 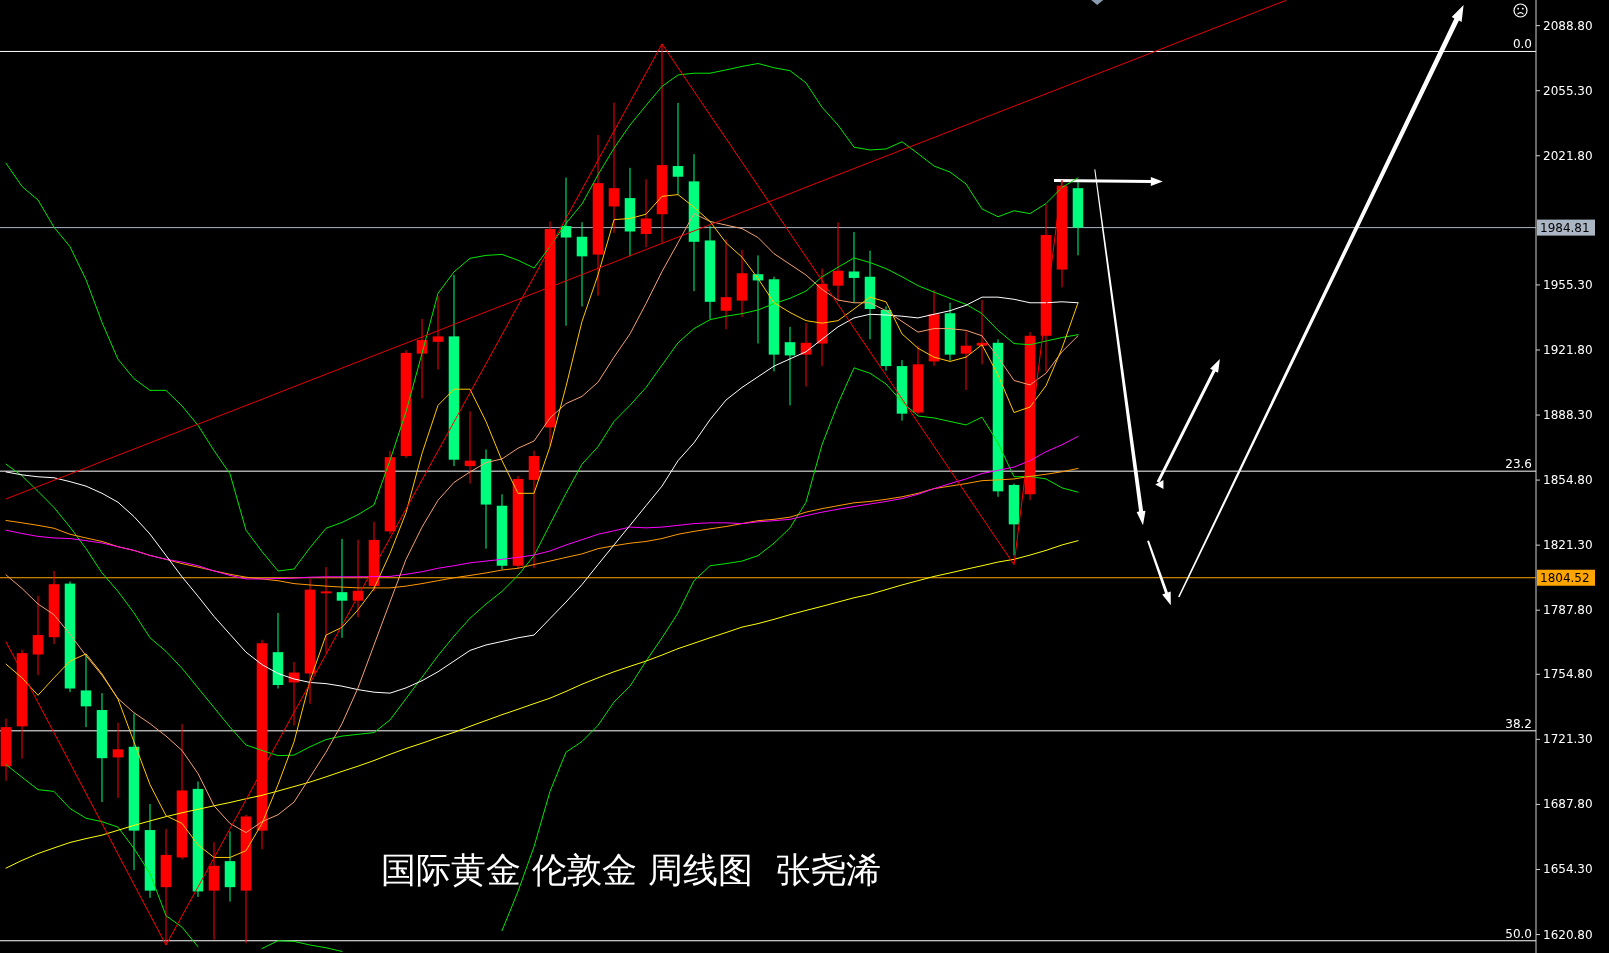 What do you see at coordinates (1565, 577) in the screenshot?
I see `ref-line-label: 1804.52` at bounding box center [1565, 577].